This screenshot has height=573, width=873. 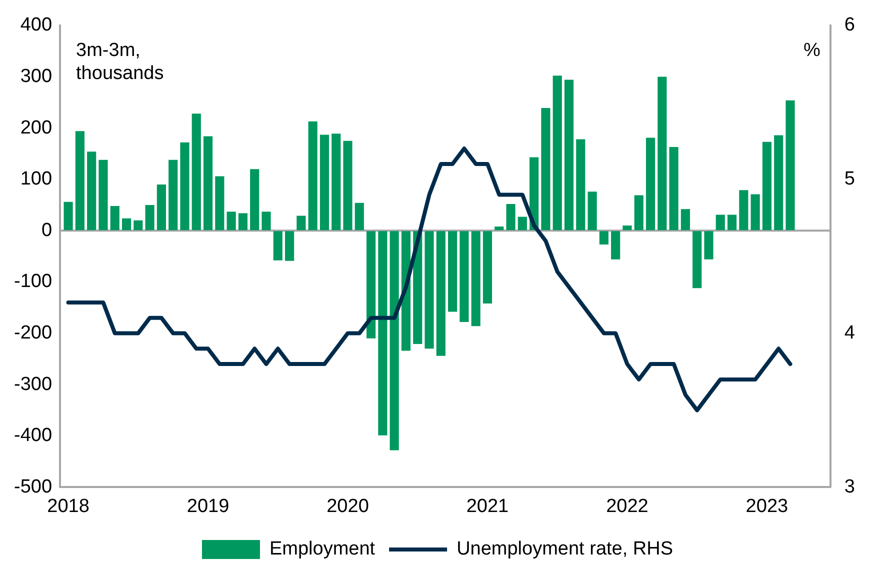 I want to click on y-tick-label: -300, so click(x=33, y=384).